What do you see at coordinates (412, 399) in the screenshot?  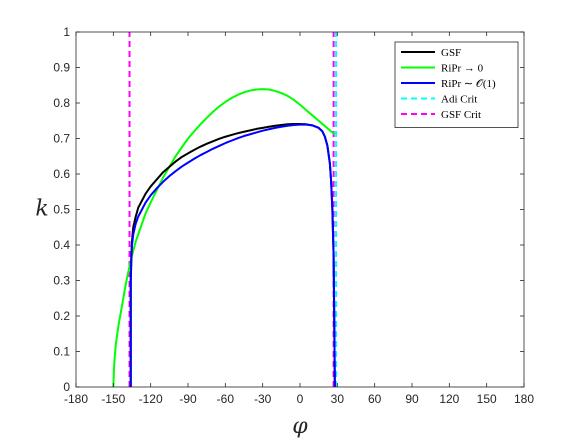 I see `x-tick-label: 90` at bounding box center [412, 399].